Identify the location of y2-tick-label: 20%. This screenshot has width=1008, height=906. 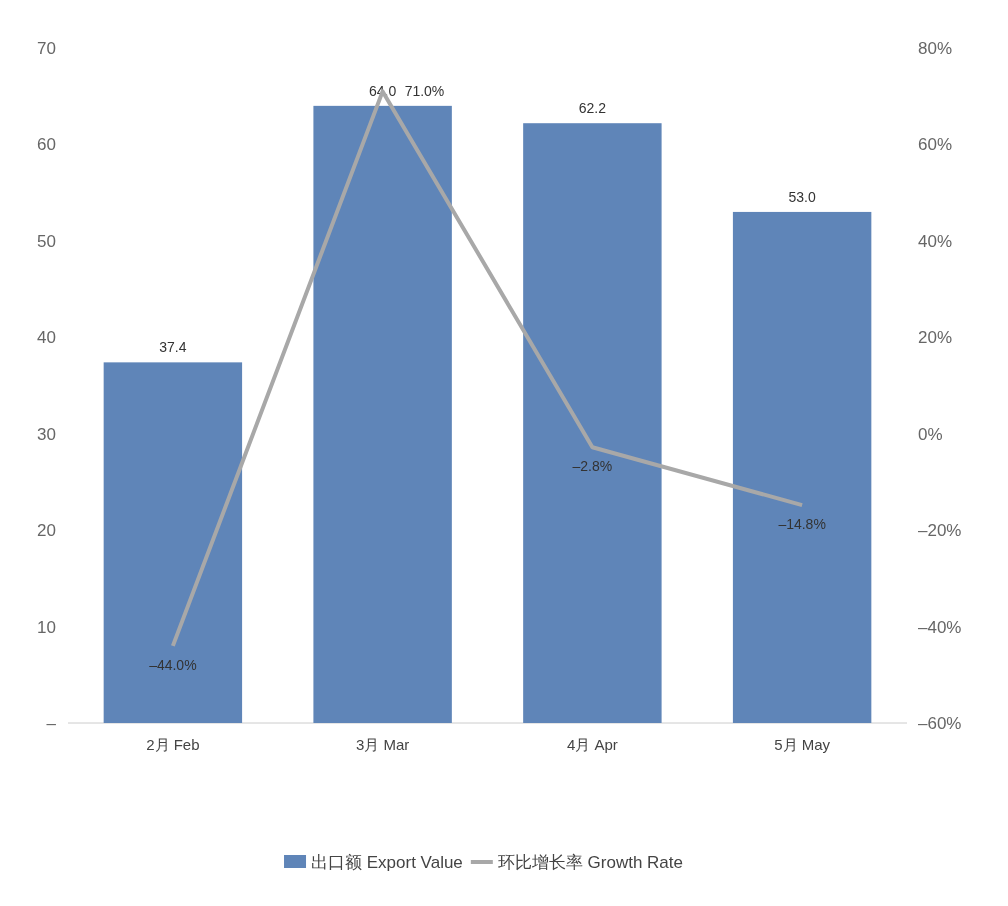
(935, 338).